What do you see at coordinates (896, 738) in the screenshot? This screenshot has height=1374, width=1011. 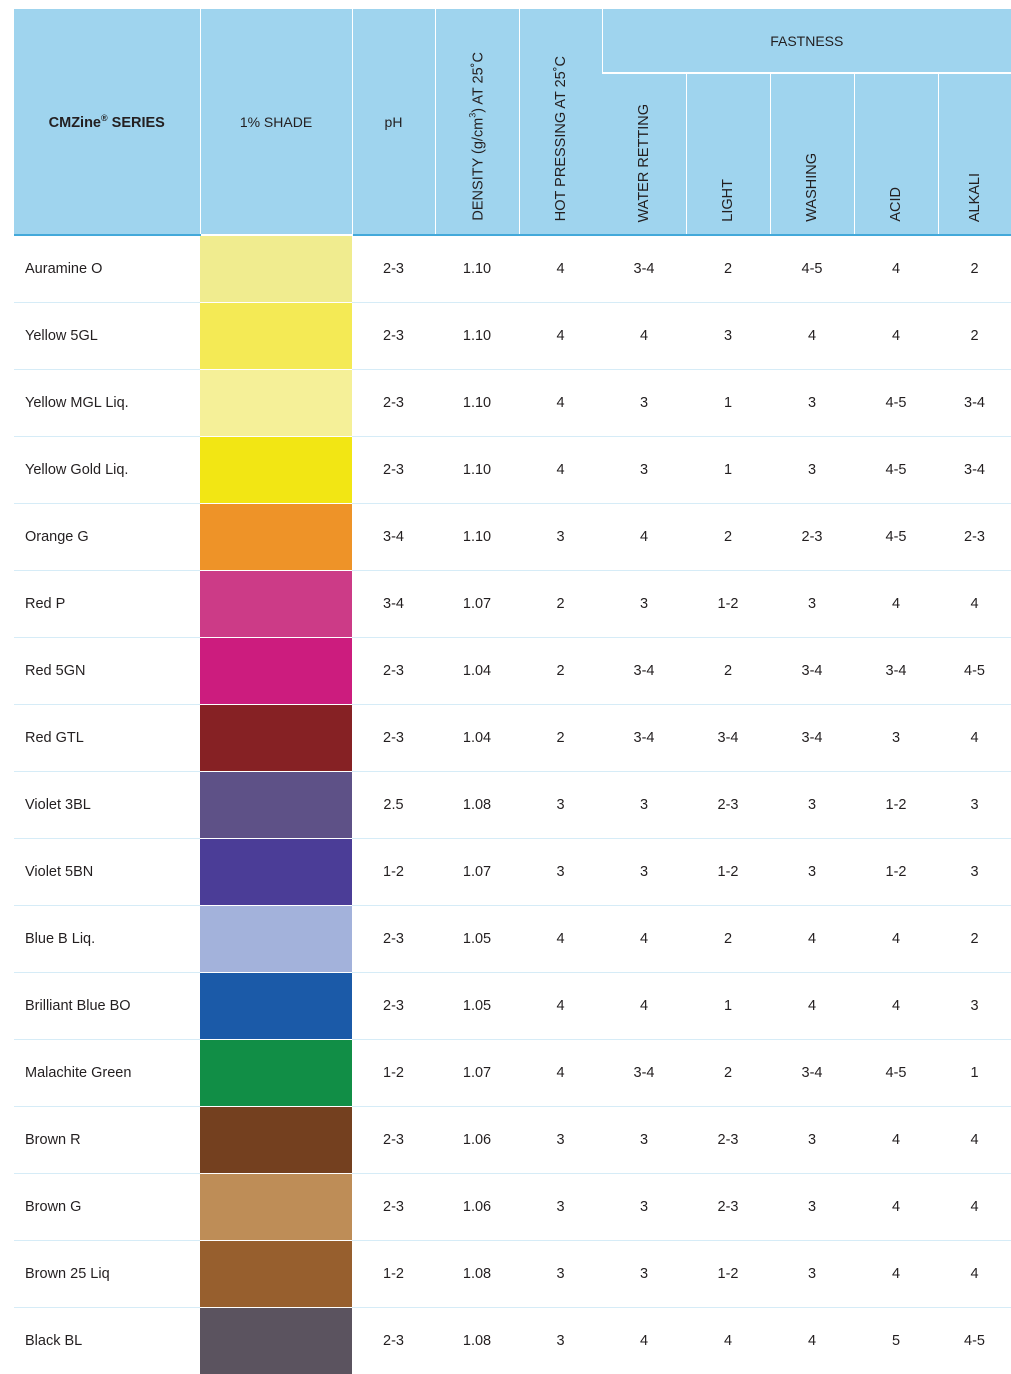 I see `acid-cell: 3` at bounding box center [896, 738].